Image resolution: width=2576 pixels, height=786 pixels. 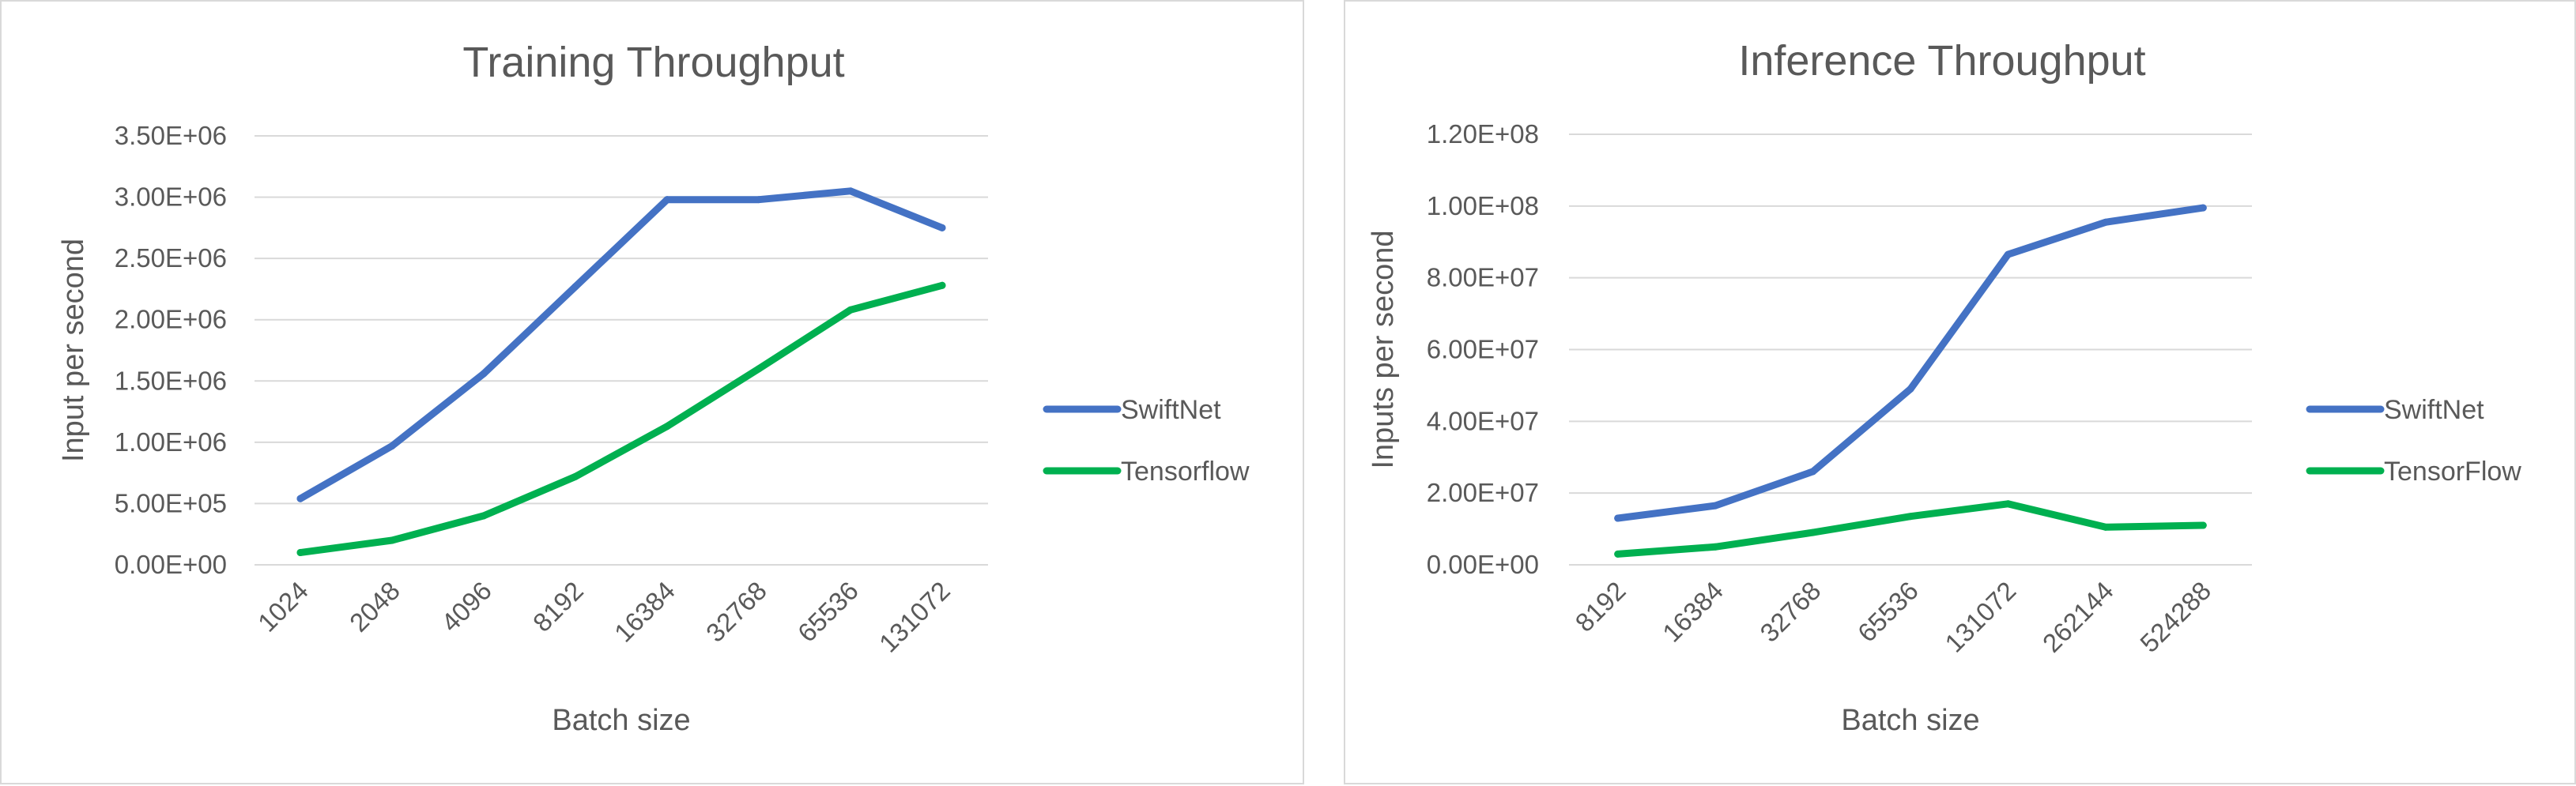 I want to click on y-tick-label: 3.00E+06, so click(x=171, y=197).